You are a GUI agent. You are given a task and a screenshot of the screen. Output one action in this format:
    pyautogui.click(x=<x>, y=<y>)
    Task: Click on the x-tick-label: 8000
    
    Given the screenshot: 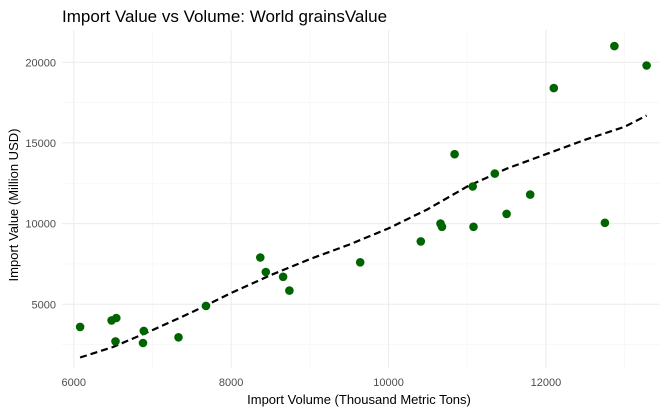 What is the action you would take?
    pyautogui.click(x=231, y=383)
    